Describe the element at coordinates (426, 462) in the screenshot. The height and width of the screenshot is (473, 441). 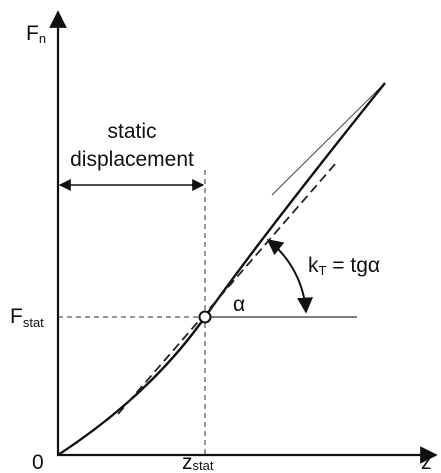
I see `z-label: z` at that location.